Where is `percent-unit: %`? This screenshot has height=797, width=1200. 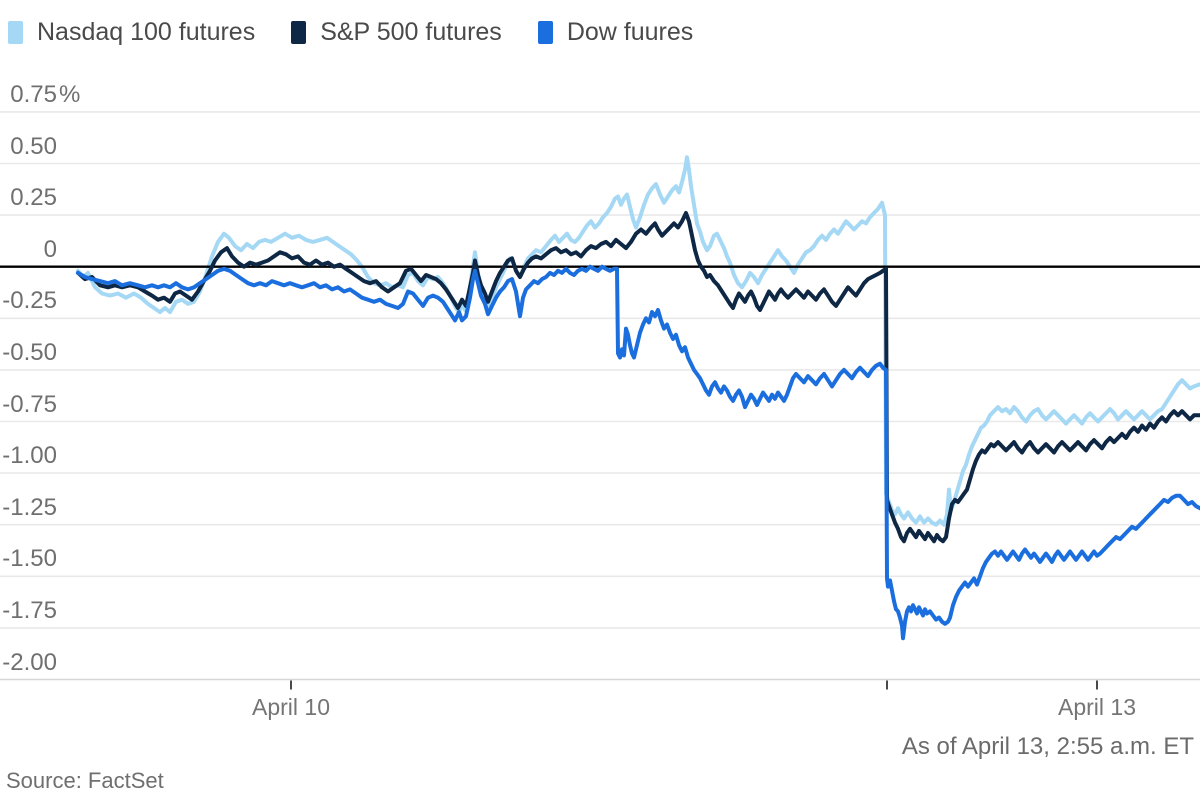
percent-unit: % is located at coordinates (70, 94).